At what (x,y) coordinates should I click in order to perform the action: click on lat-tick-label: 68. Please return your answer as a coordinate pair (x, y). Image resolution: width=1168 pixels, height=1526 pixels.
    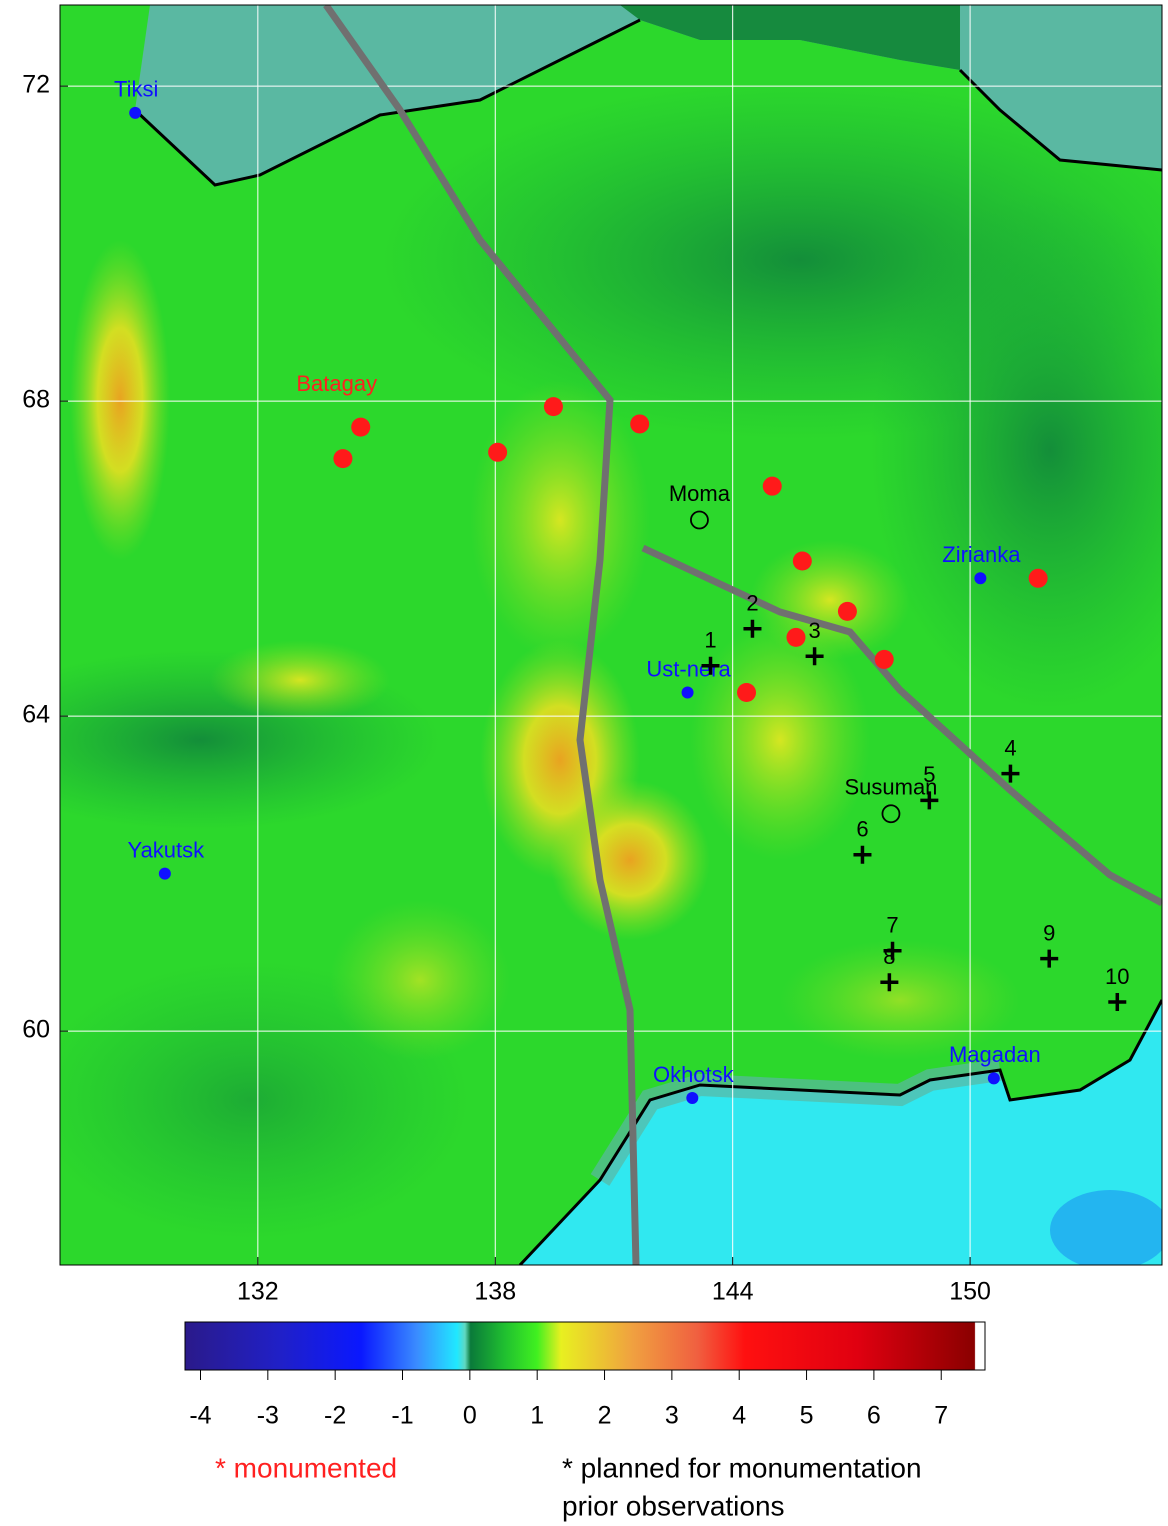
    Looking at the image, I should click on (36, 400).